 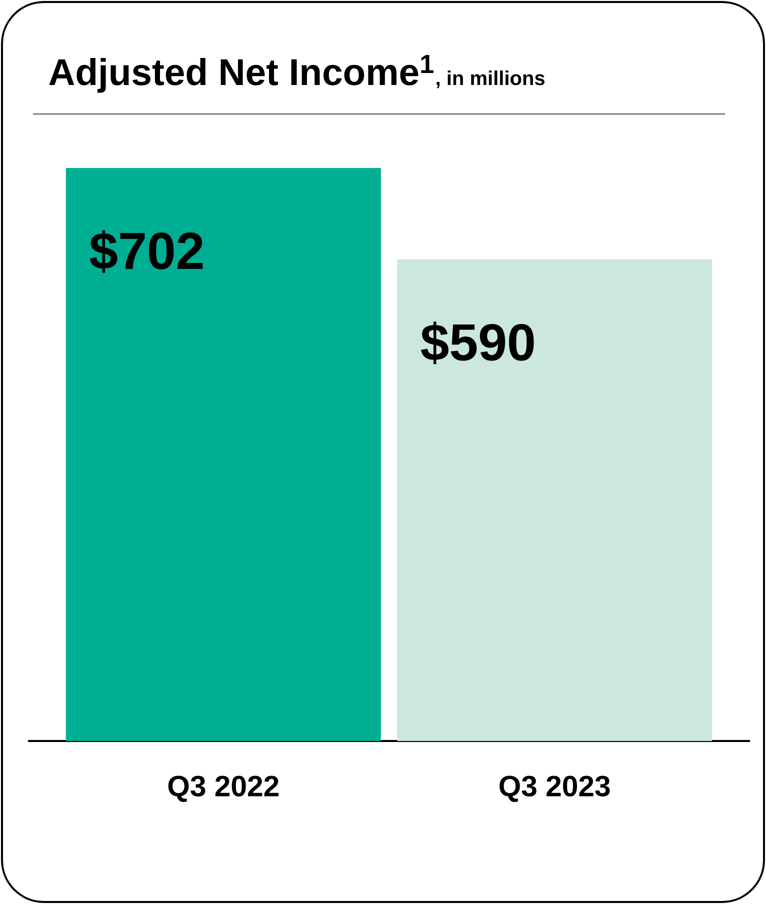 I want to click on x-tick-label: Q3 2023, so click(x=555, y=789).